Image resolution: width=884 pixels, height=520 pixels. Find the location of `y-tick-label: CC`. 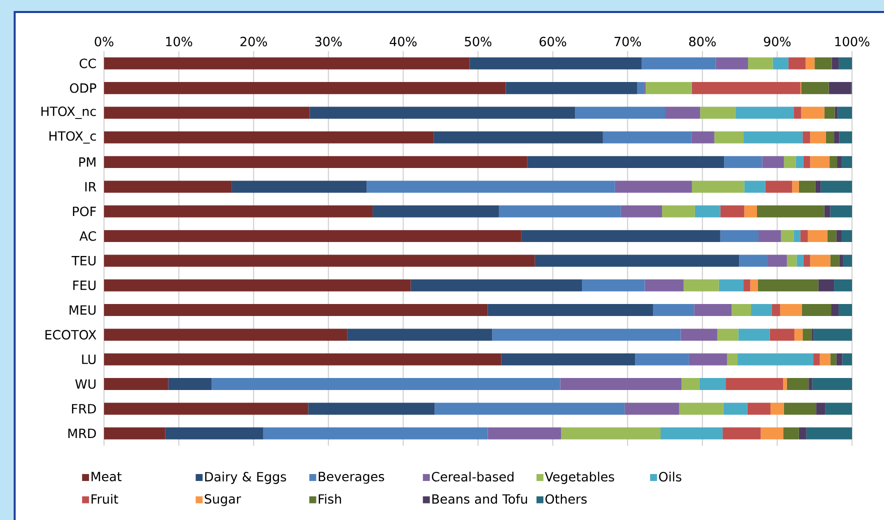

y-tick-label: CC is located at coordinates (88, 63).